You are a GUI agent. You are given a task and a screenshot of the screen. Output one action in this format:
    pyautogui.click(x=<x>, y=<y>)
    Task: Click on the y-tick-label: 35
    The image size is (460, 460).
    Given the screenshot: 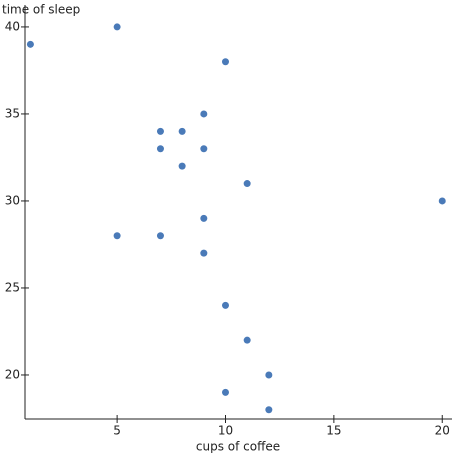 What is the action you would take?
    pyautogui.click(x=12, y=113)
    